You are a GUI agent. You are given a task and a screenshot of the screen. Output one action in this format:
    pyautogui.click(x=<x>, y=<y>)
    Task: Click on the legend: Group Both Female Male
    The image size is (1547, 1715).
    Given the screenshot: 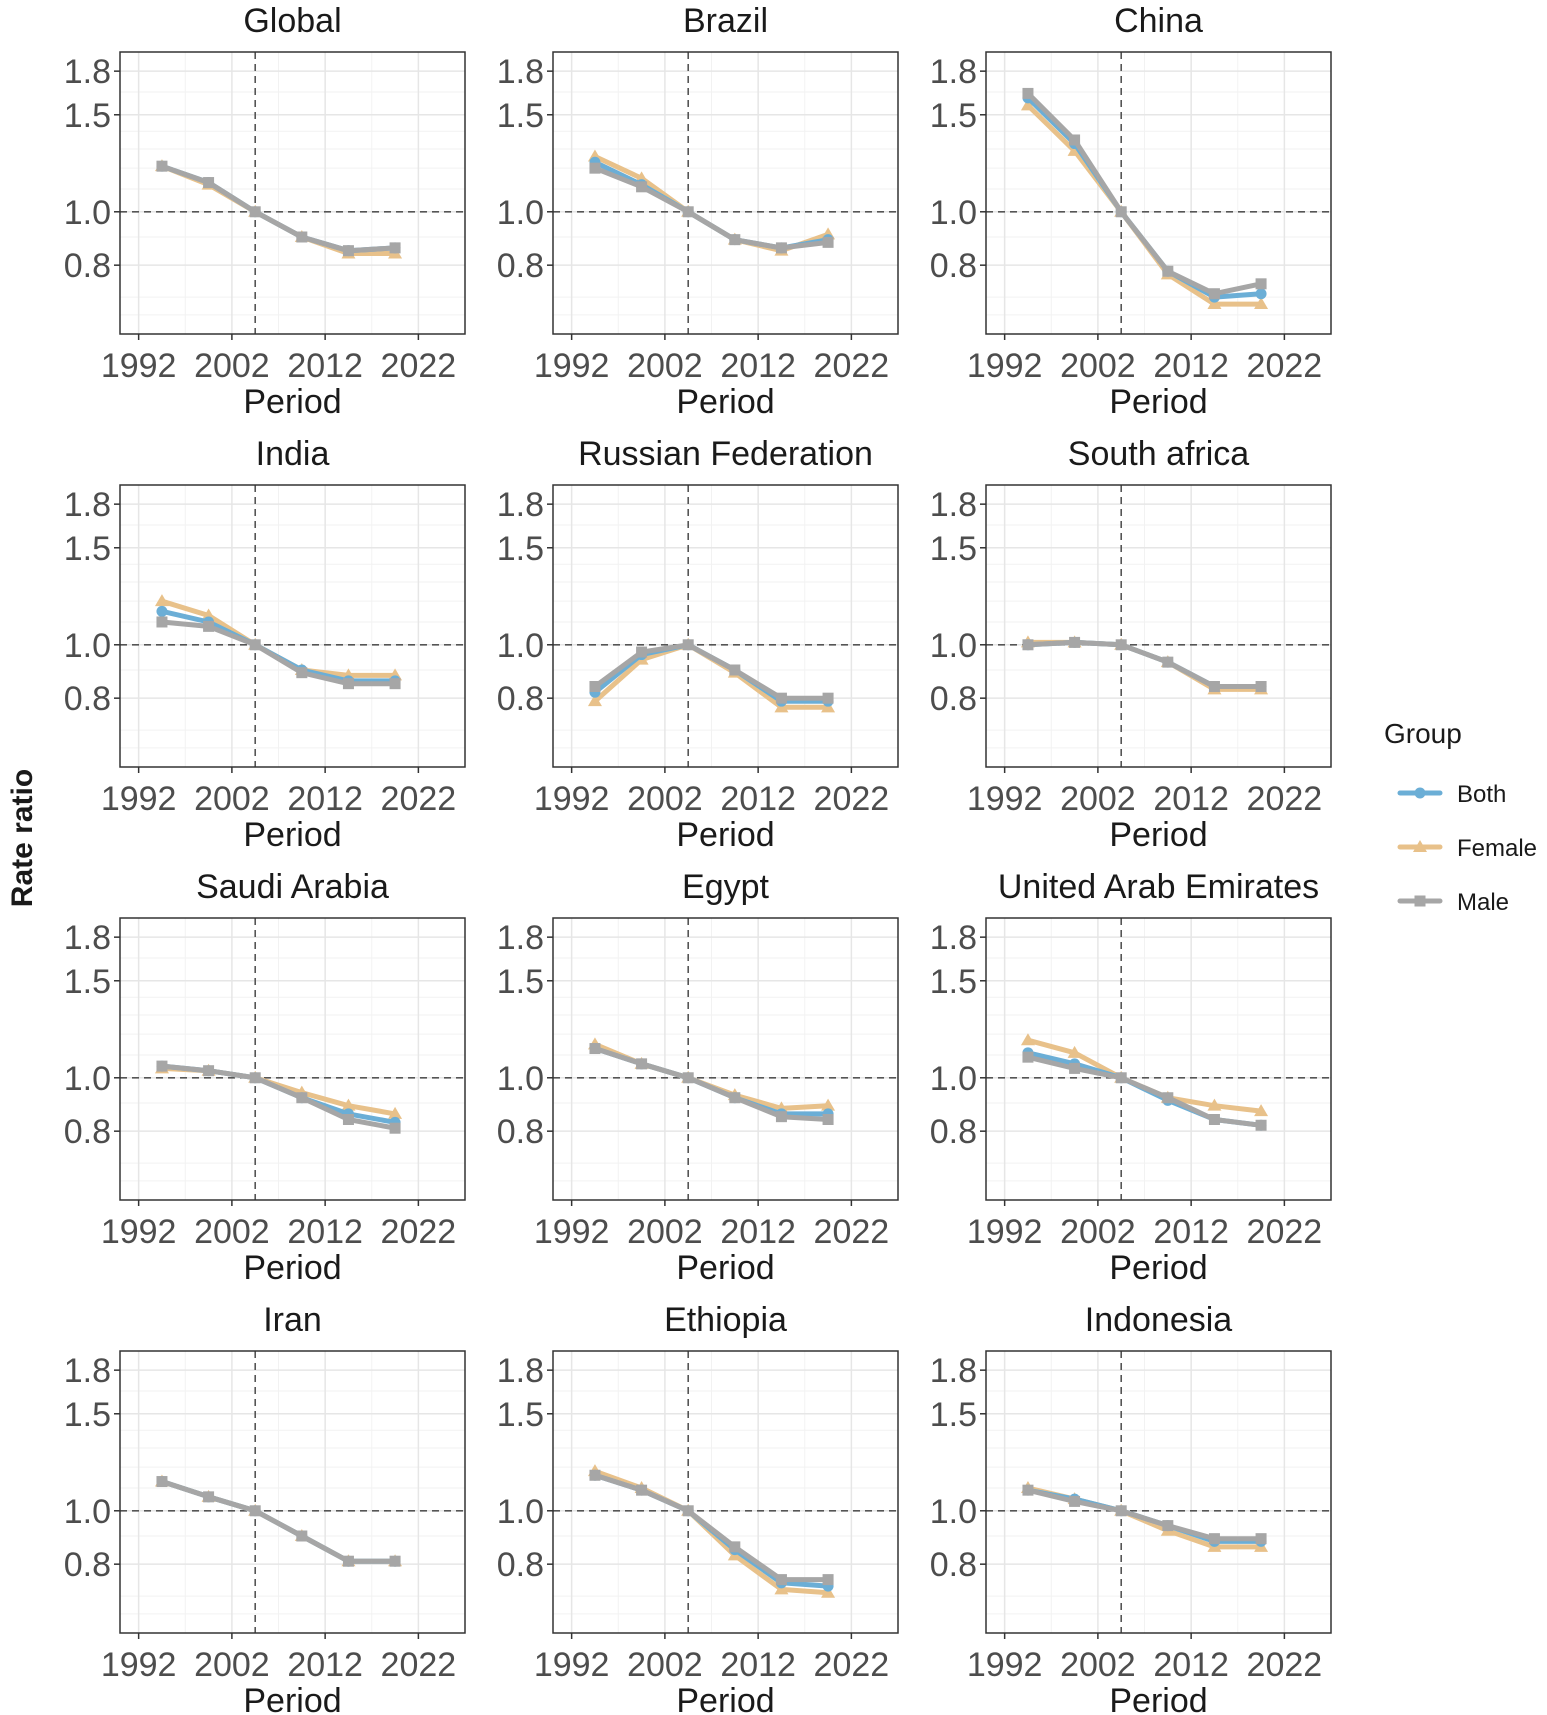 What is the action you would take?
    pyautogui.click(x=1460, y=817)
    